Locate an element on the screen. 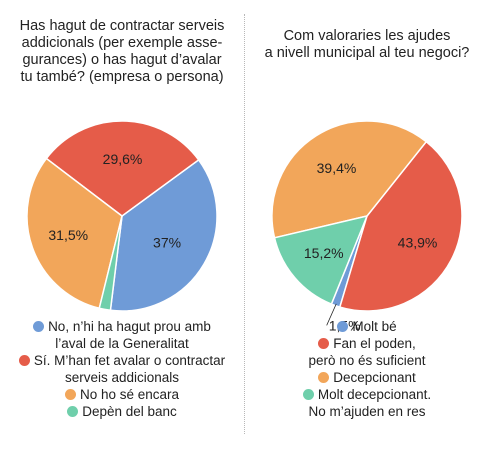  title-line: a nivell municipal al teu negoci? is located at coordinates (367, 53).